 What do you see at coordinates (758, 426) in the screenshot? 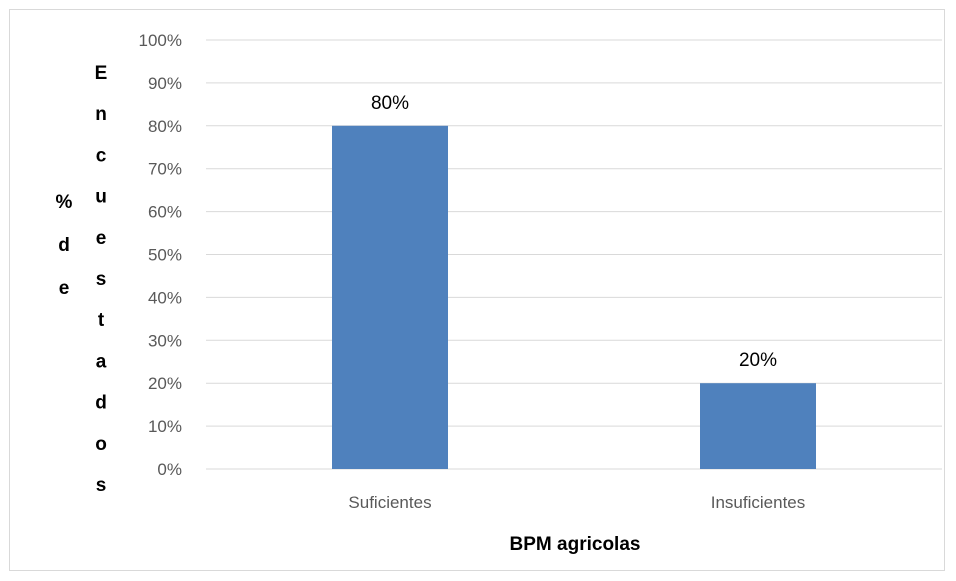
I see `bar-insuficientes` at bounding box center [758, 426].